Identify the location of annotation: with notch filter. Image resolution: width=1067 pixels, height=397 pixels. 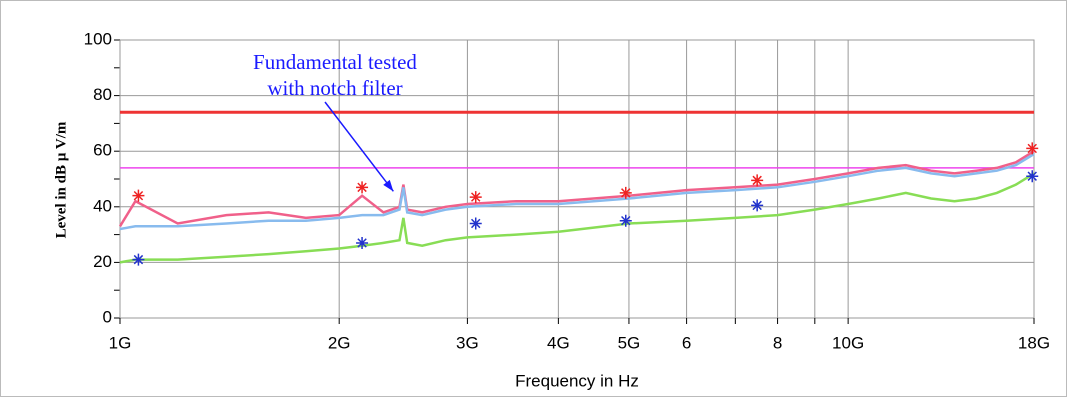
(334, 88).